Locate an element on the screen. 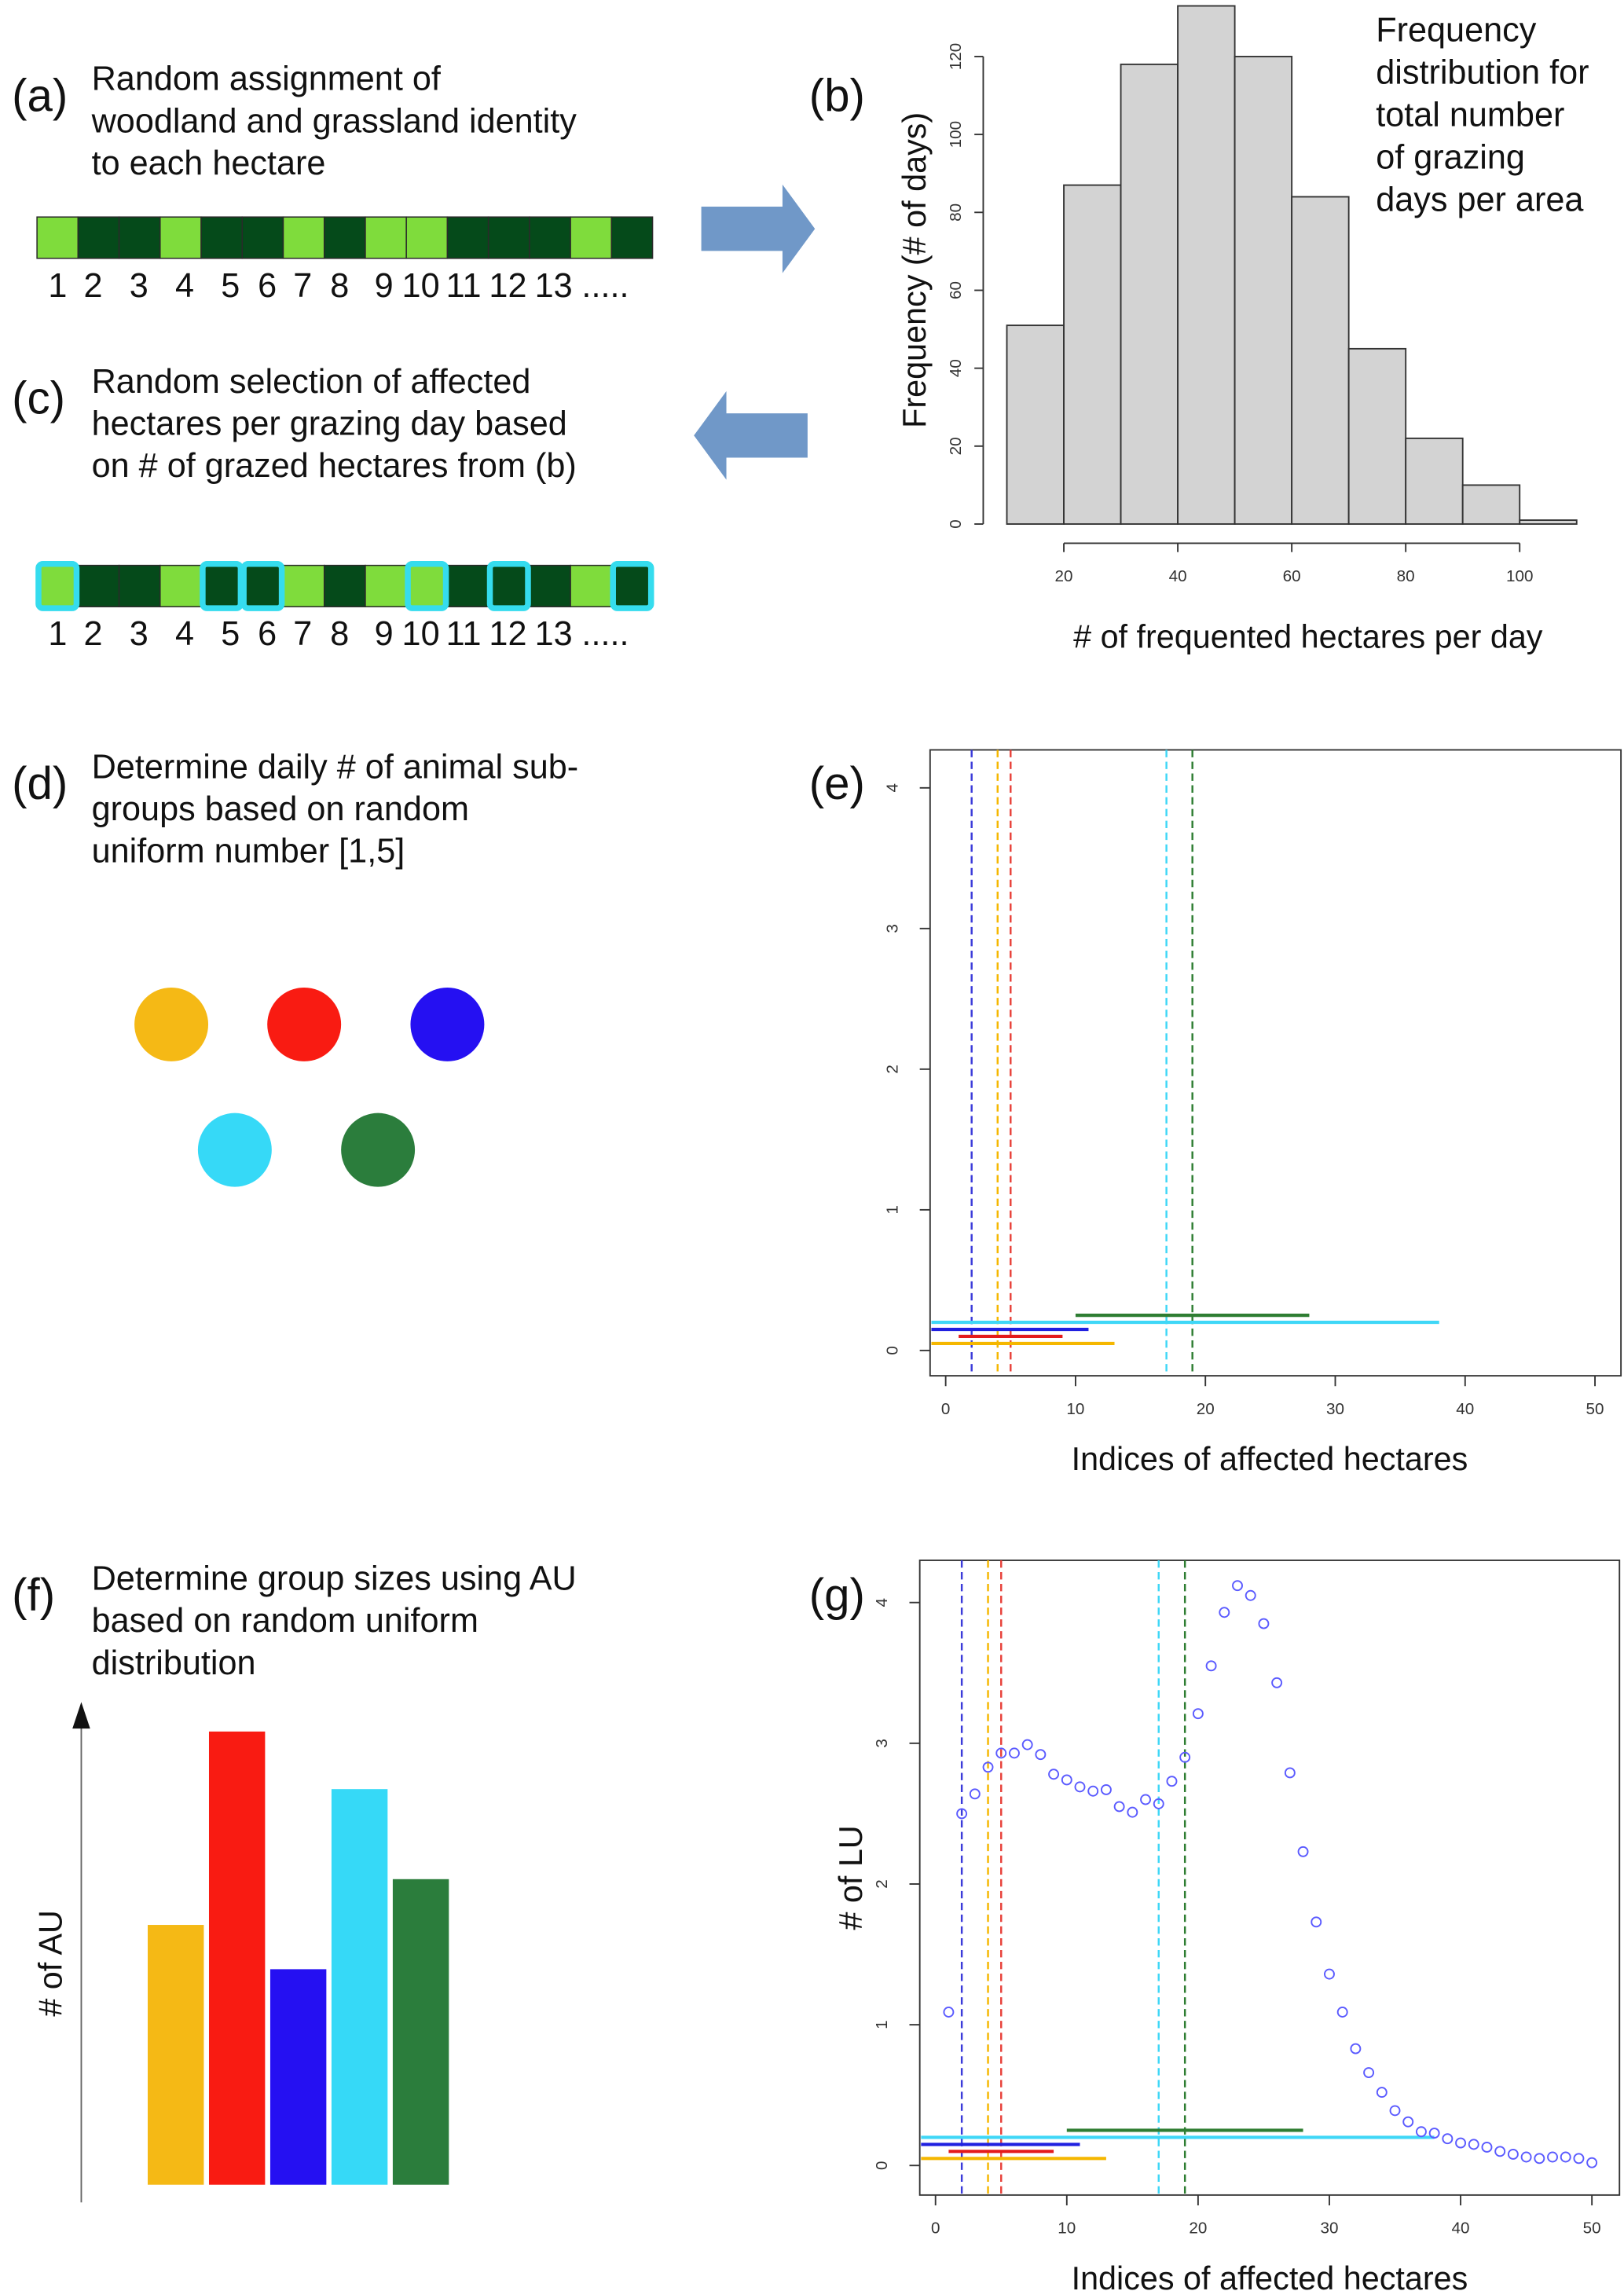 This screenshot has width=1624, height=2291. panel-label: (a) is located at coordinates (40, 95).